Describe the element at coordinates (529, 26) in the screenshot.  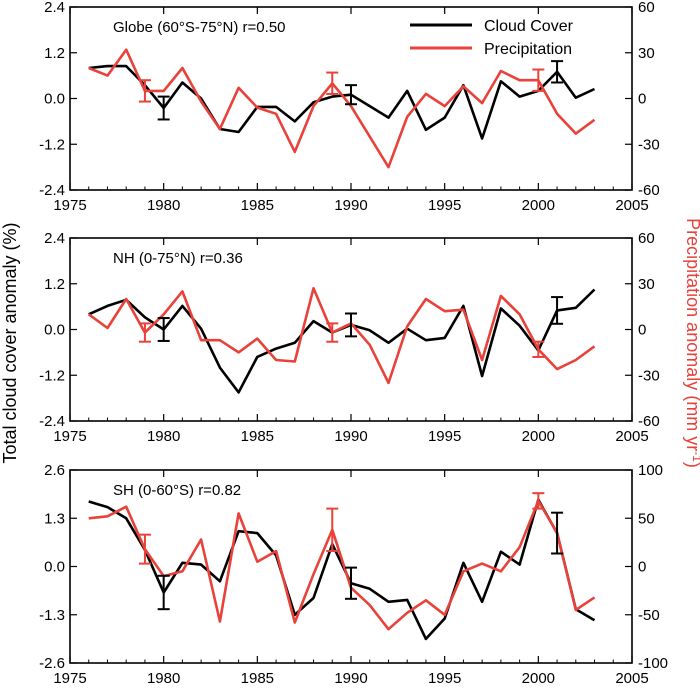
I see `legend-cloud-label: Cloud Cover` at that location.